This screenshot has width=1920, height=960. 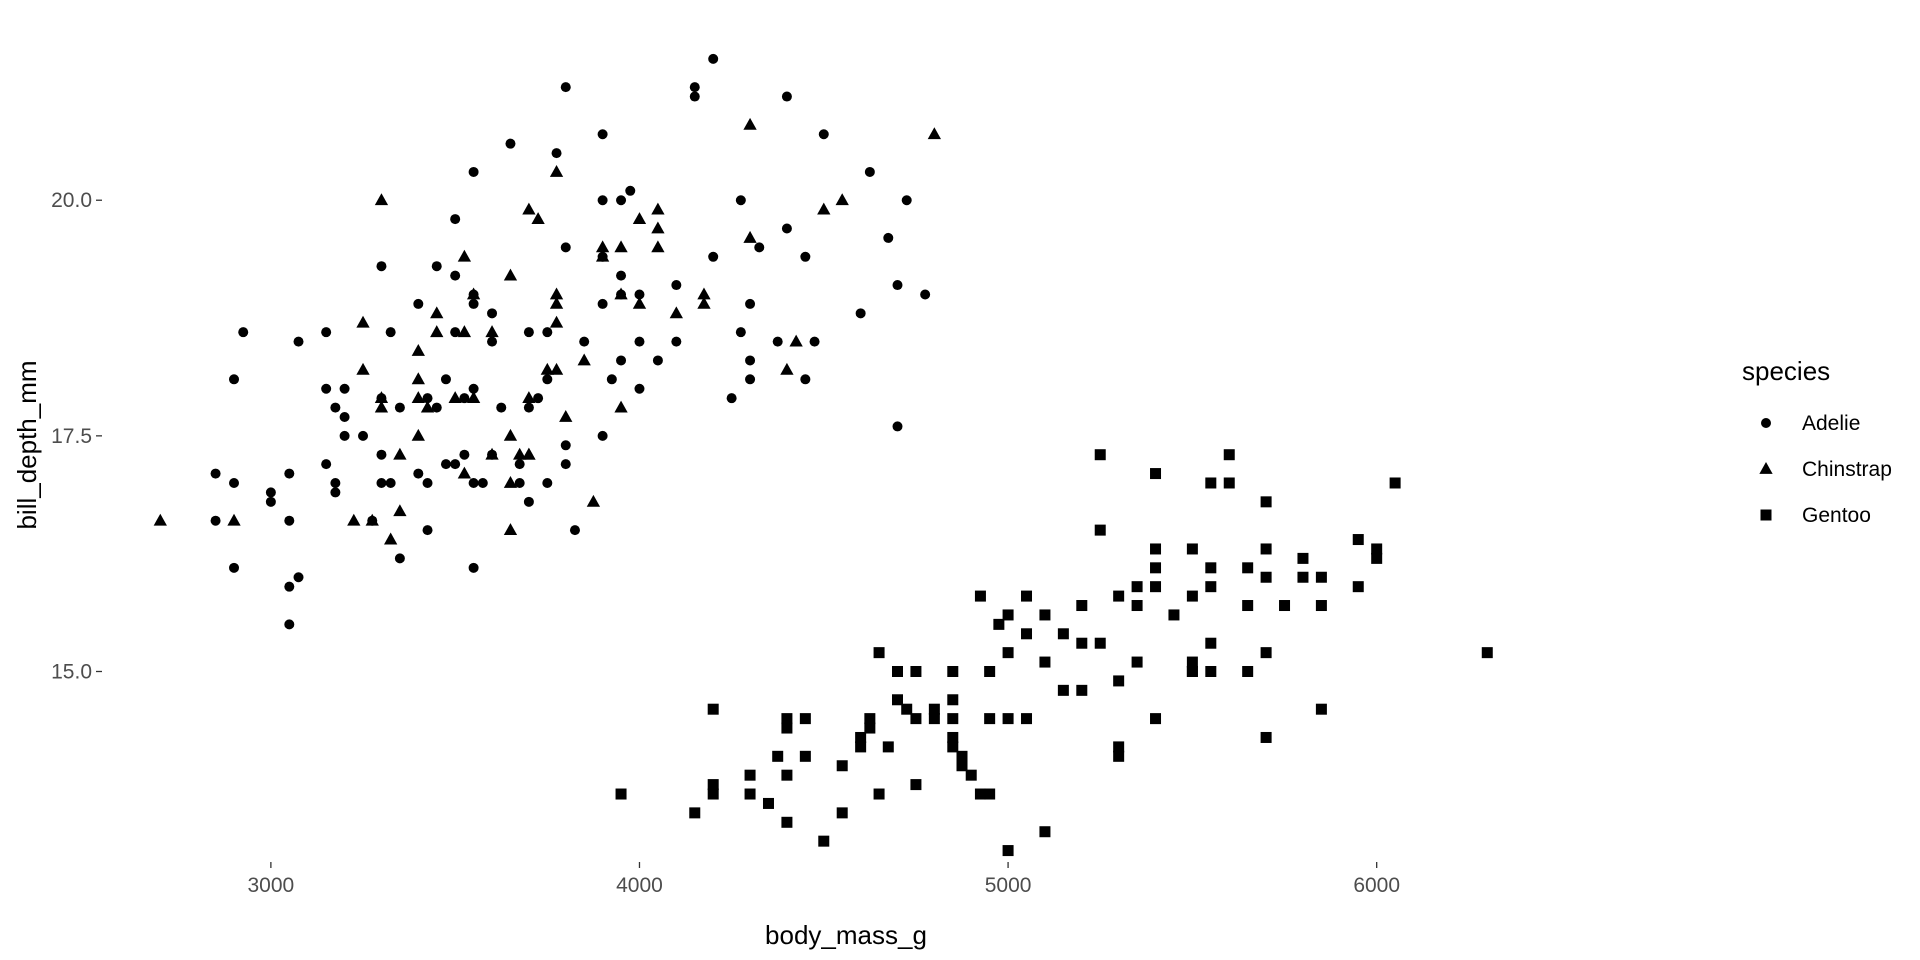 I want to click on y-tick-label: 17.5, so click(x=71, y=436).